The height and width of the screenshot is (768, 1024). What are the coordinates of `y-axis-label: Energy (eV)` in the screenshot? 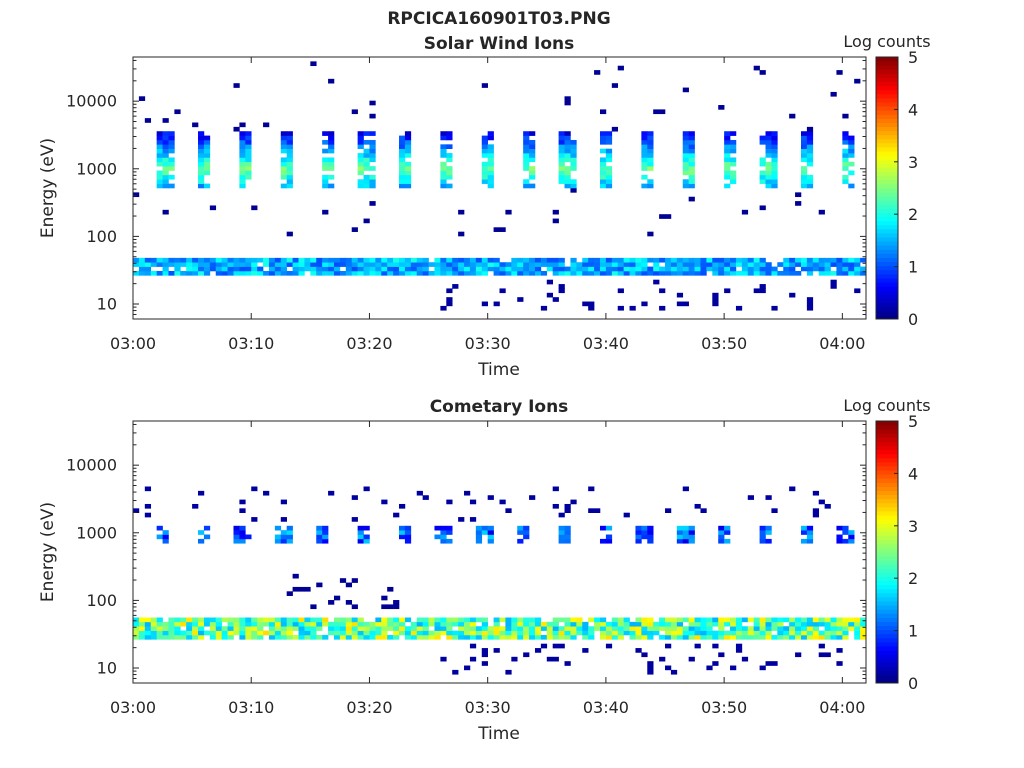 It's located at (48, 188).